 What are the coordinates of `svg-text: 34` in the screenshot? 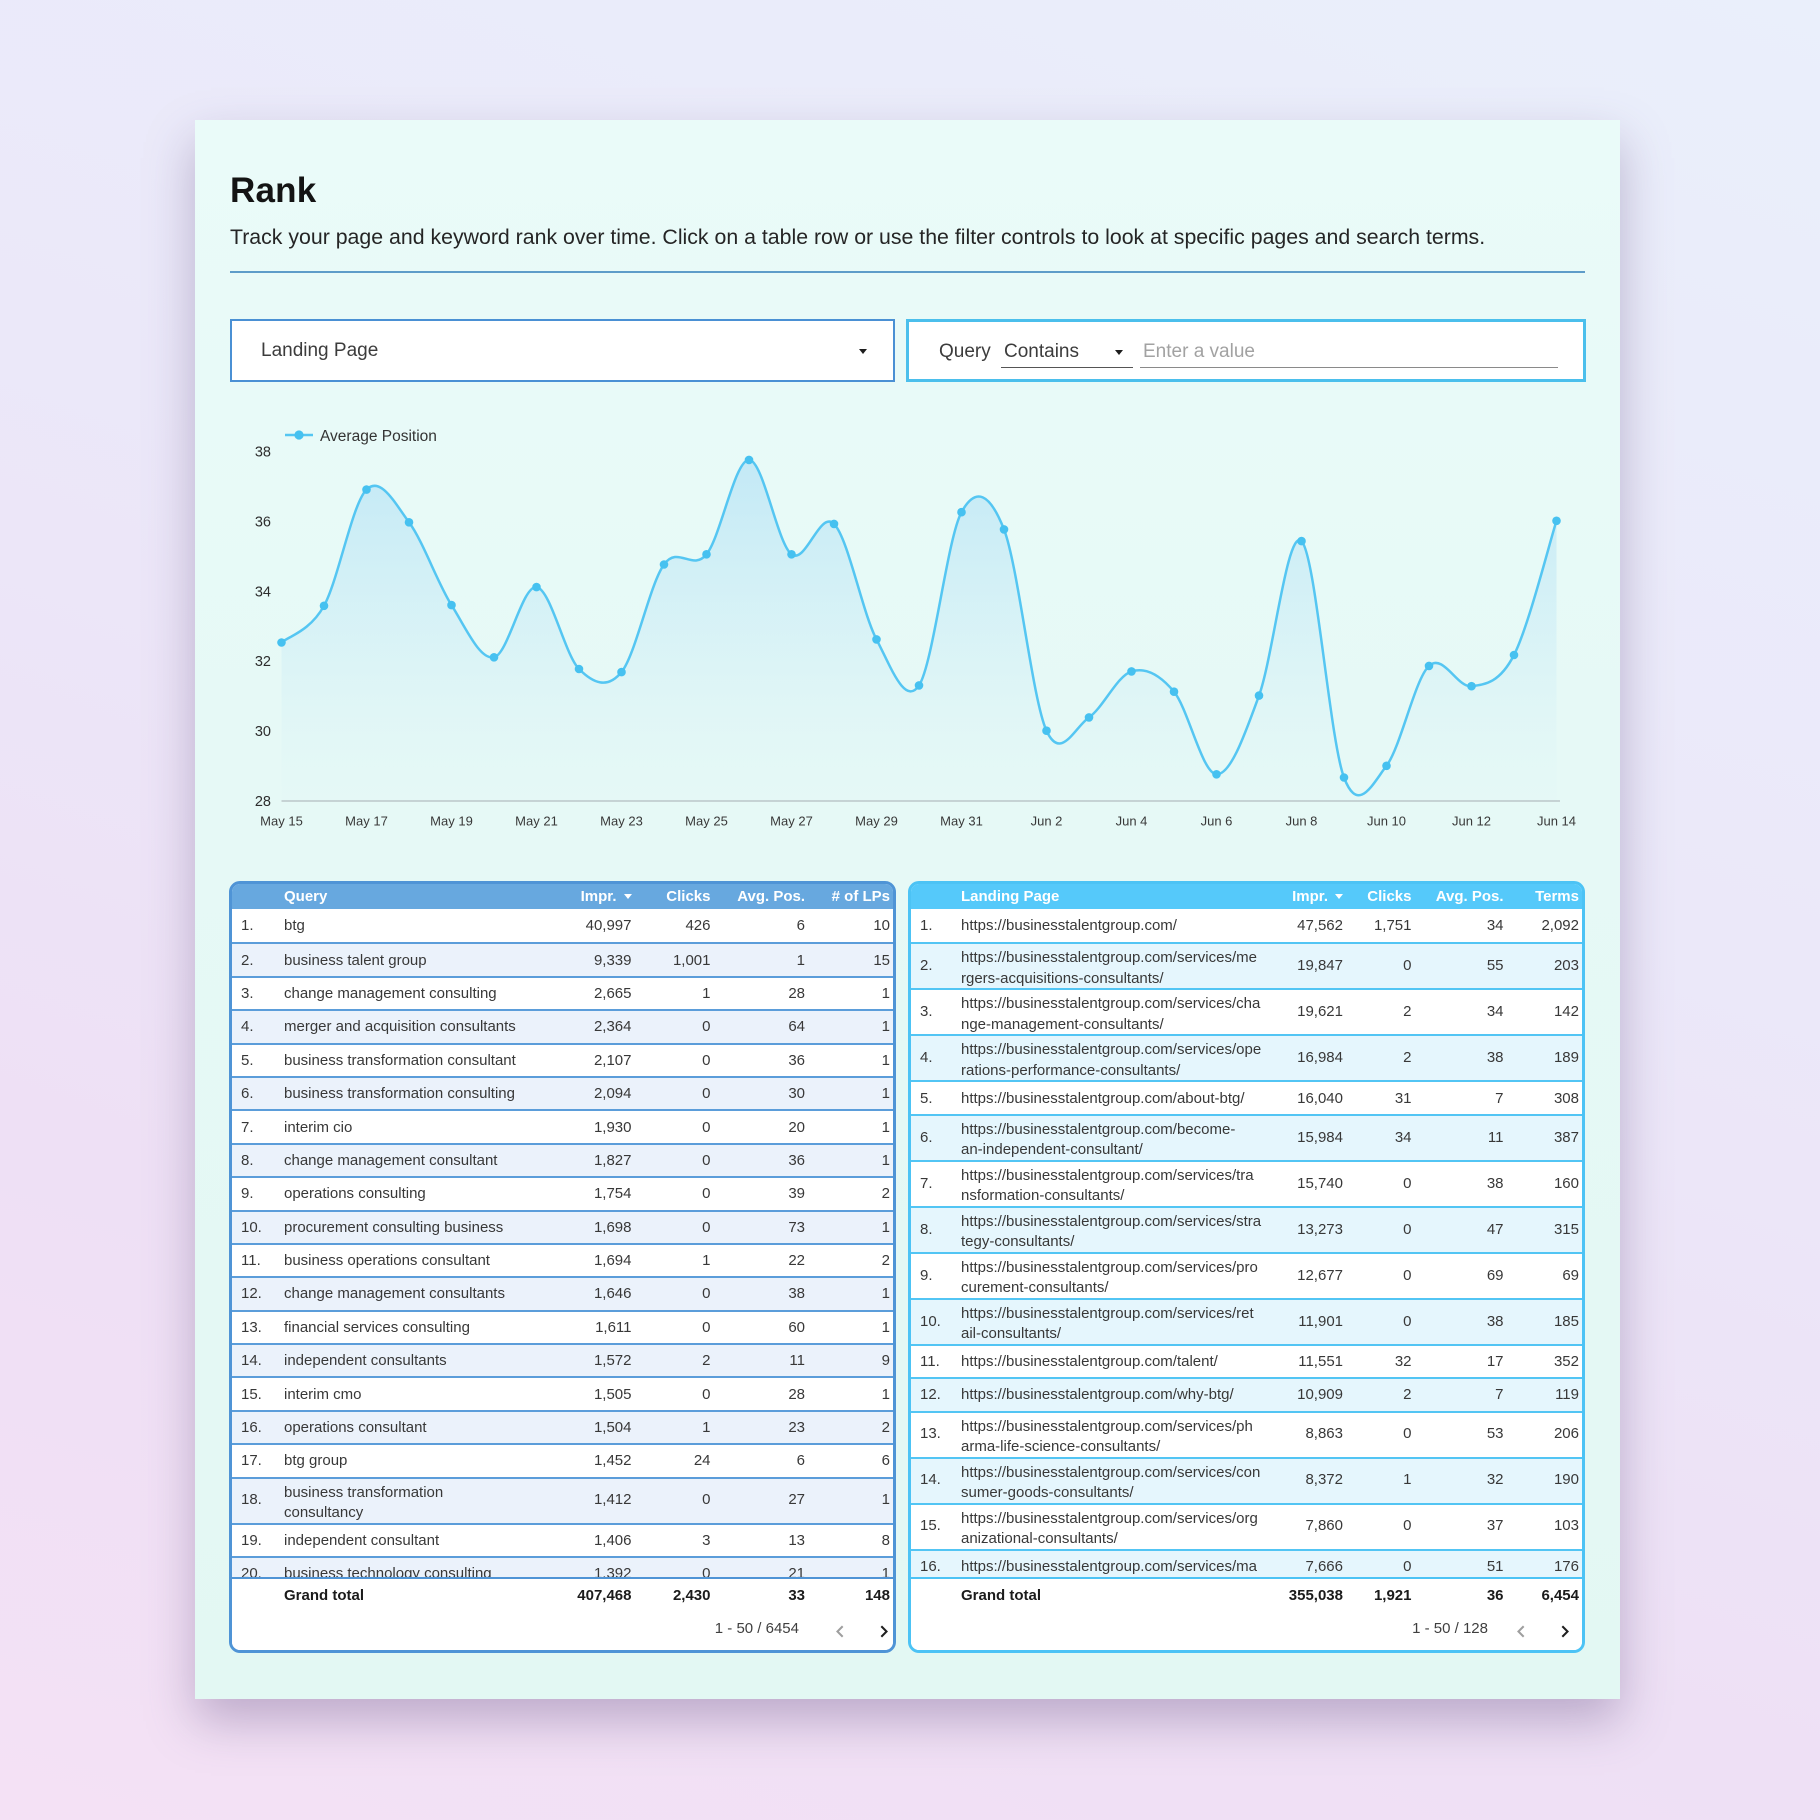 It's located at (263, 592).